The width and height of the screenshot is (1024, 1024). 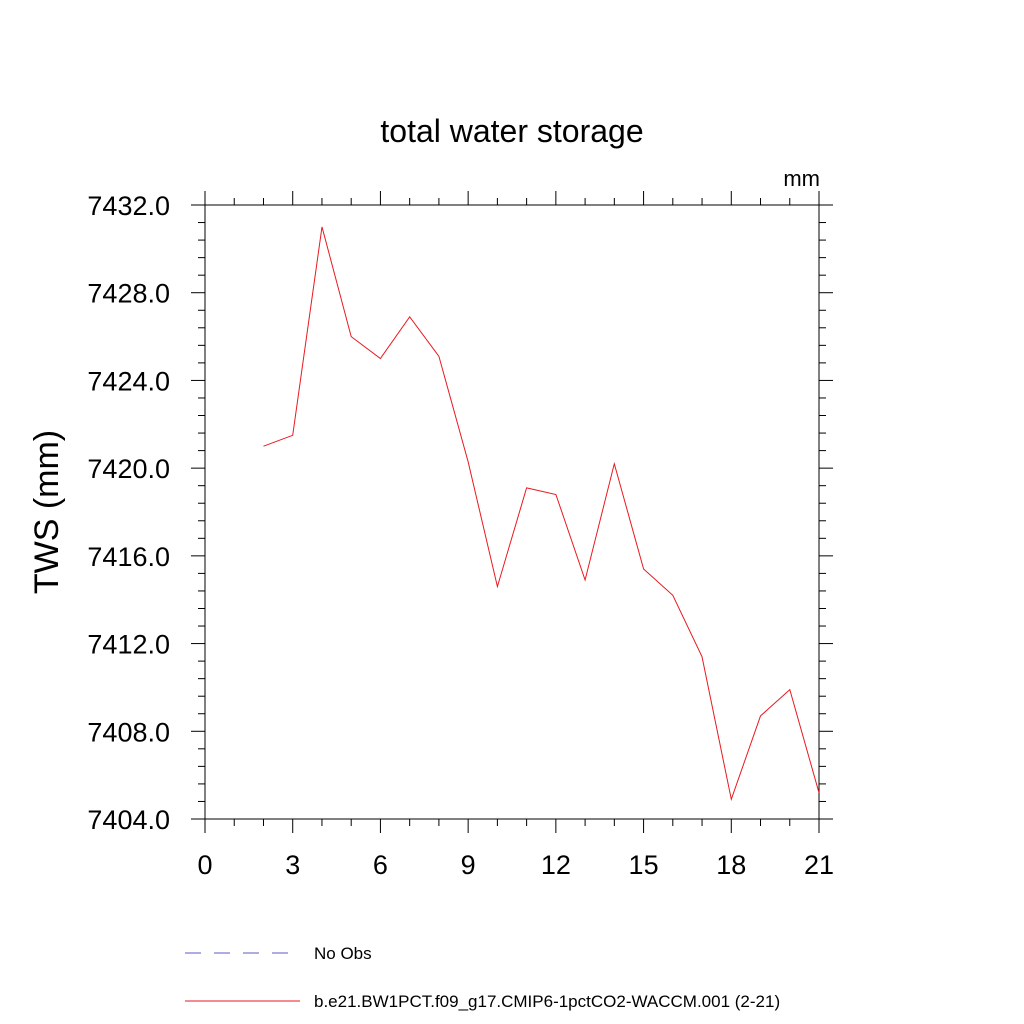 I want to click on y-tick-label: 7420.0, so click(x=128, y=469).